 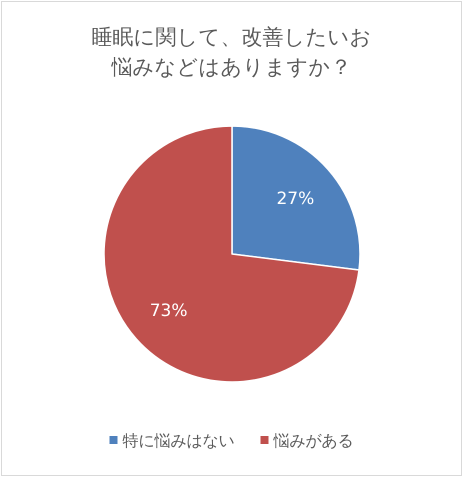 What do you see at coordinates (295, 199) in the screenshot?
I see `data-label: 27%` at bounding box center [295, 199].